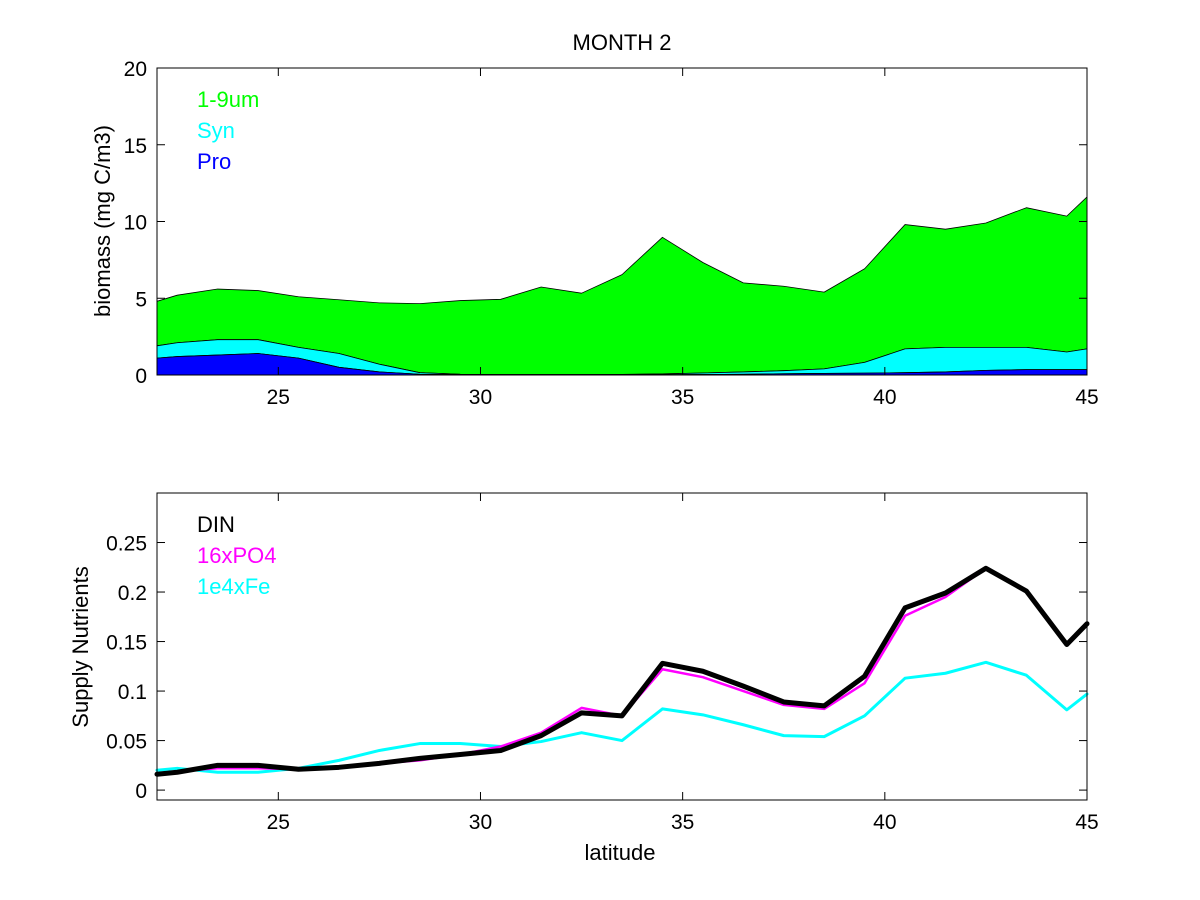 The image size is (1200, 900). What do you see at coordinates (135, 69) in the screenshot?
I see `biomass-y-tick-label: 20` at bounding box center [135, 69].